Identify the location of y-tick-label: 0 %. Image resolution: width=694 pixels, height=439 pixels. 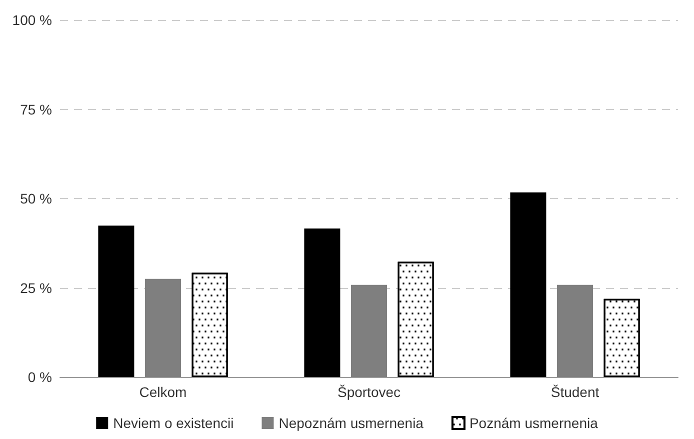
(40, 377).